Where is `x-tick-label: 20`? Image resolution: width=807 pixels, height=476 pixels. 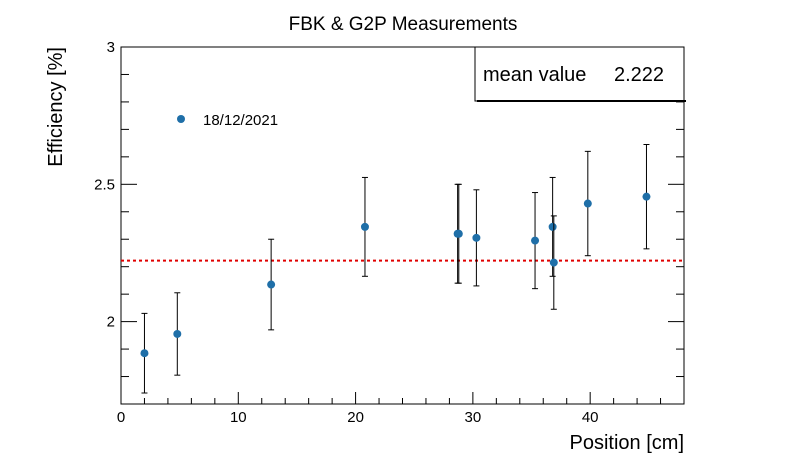 x-tick-label: 20 is located at coordinates (355, 417).